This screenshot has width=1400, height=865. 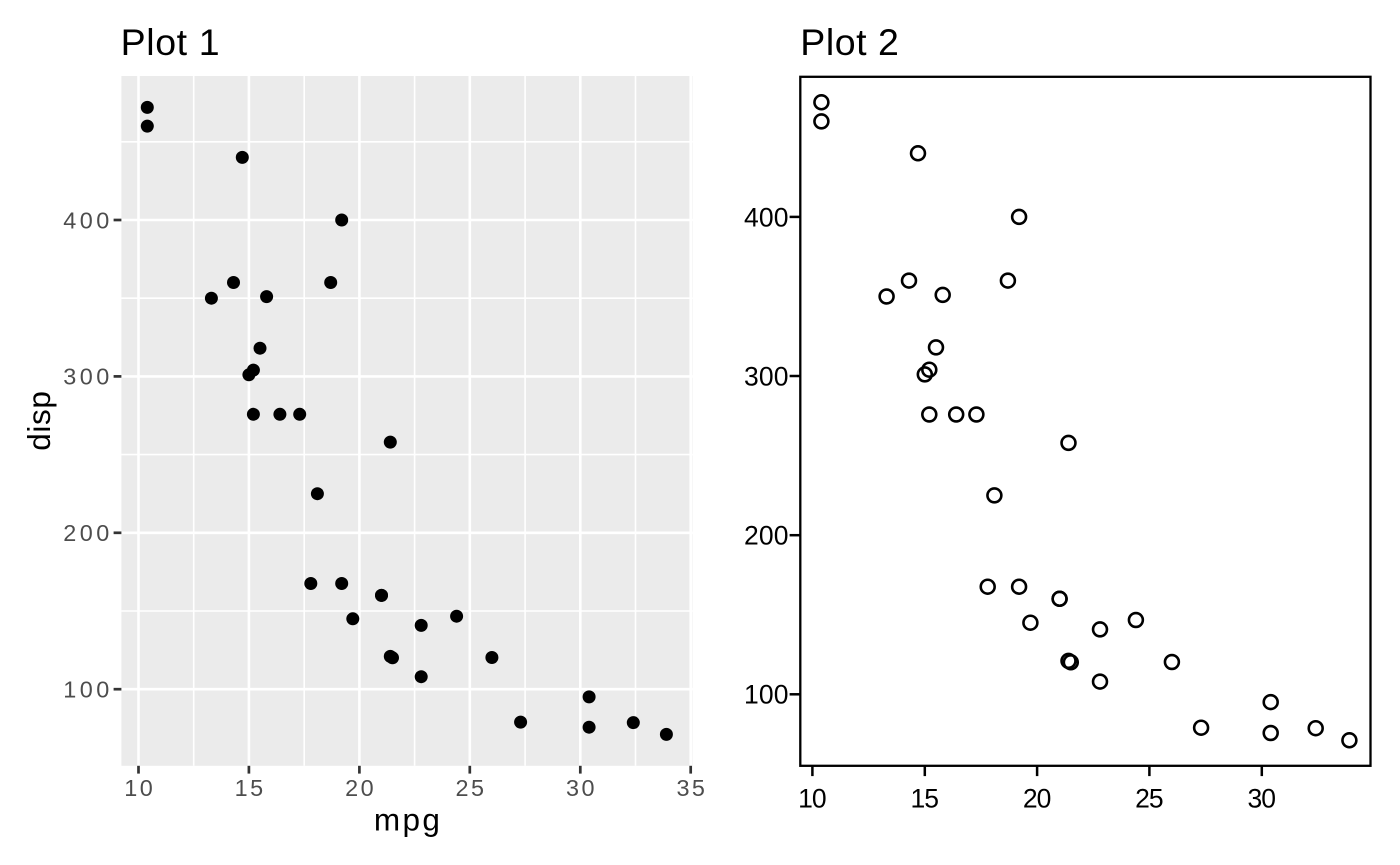 I want to click on svg-text: 35, so click(x=690, y=788).